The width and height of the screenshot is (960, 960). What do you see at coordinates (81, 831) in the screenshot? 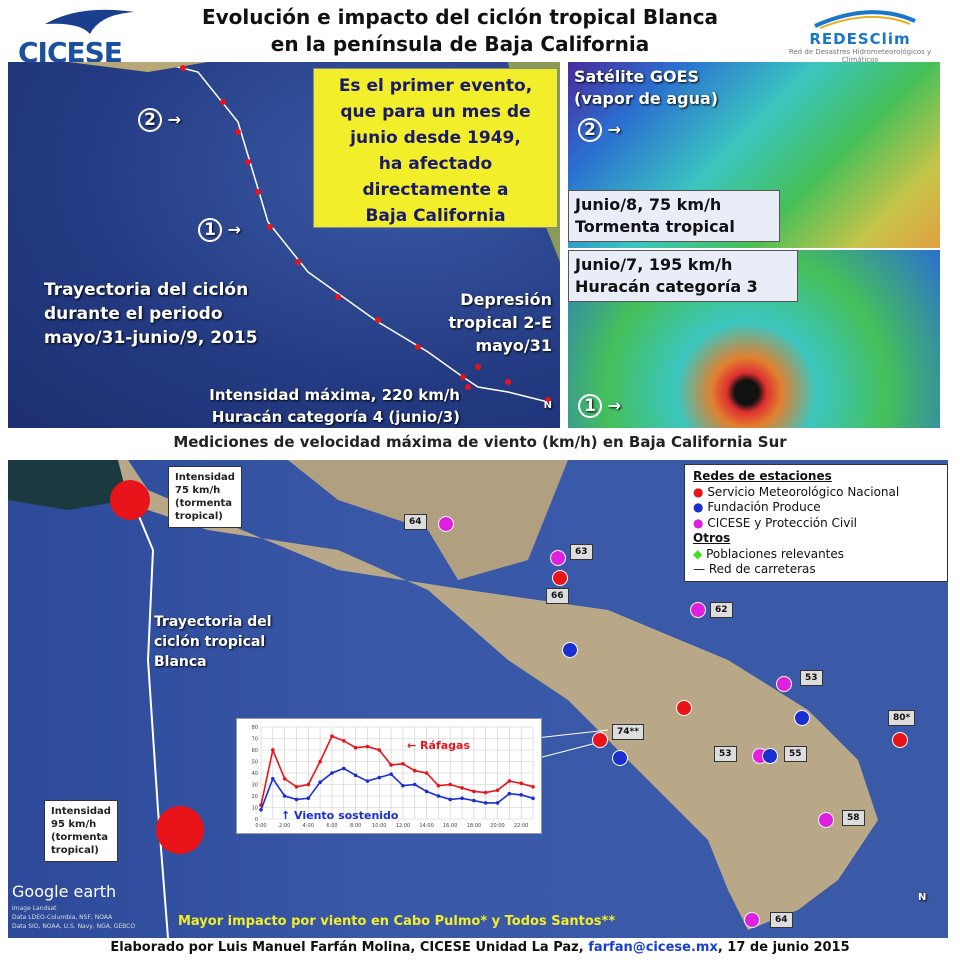
I see `intensity-box-bottom: Intensidad 95 km/h (tormenta tropical)` at bounding box center [81, 831].